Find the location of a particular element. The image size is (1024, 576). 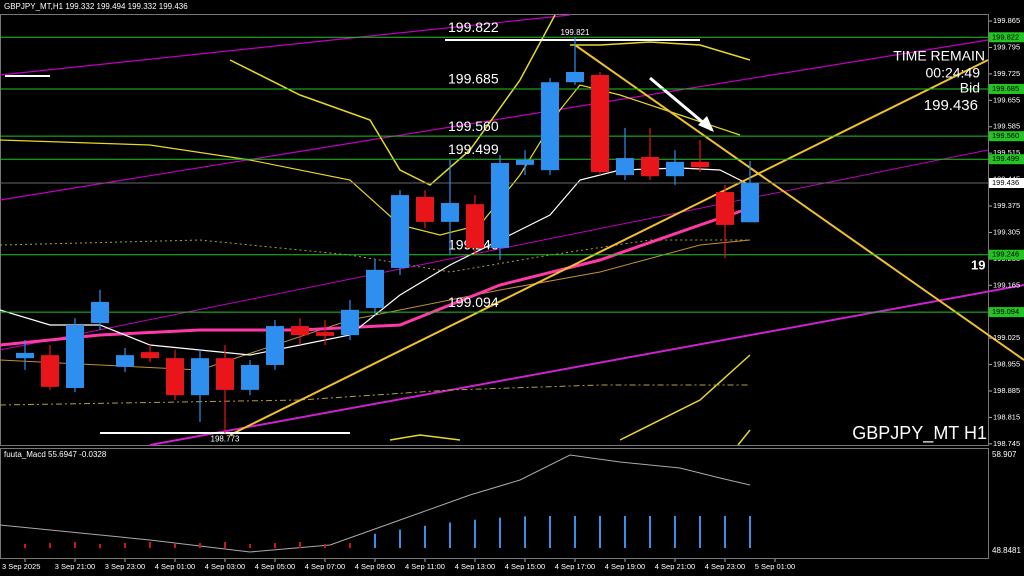

y-tick-label: 199.305 is located at coordinates (1006, 231).